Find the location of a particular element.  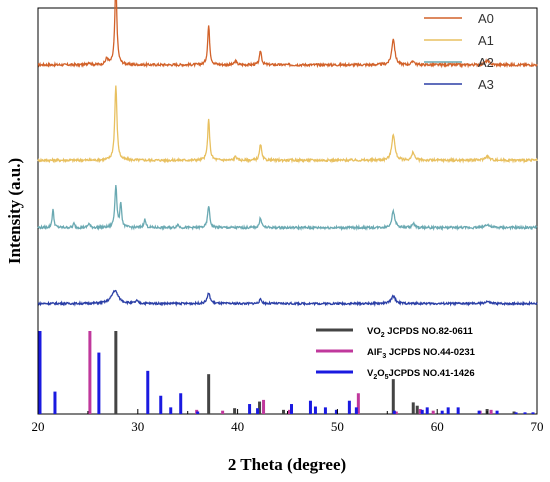

legend-label: A1 is located at coordinates (486, 40).